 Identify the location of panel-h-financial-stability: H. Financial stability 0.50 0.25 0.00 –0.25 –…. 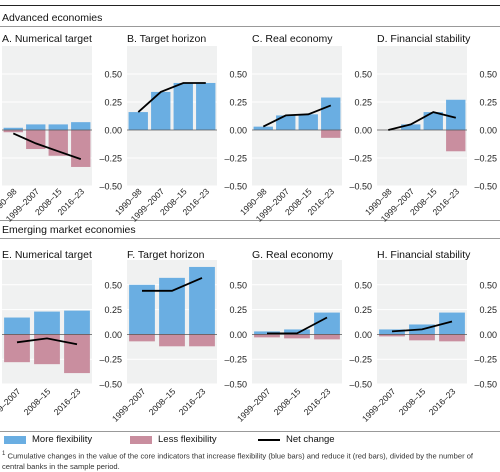
(428, 336).